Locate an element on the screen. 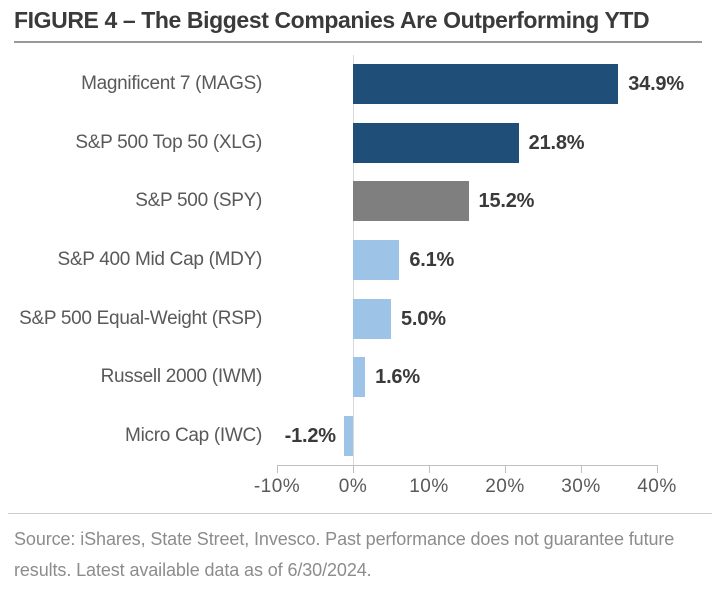 The image size is (716, 597). x-tick-label: 20% is located at coordinates (505, 486).